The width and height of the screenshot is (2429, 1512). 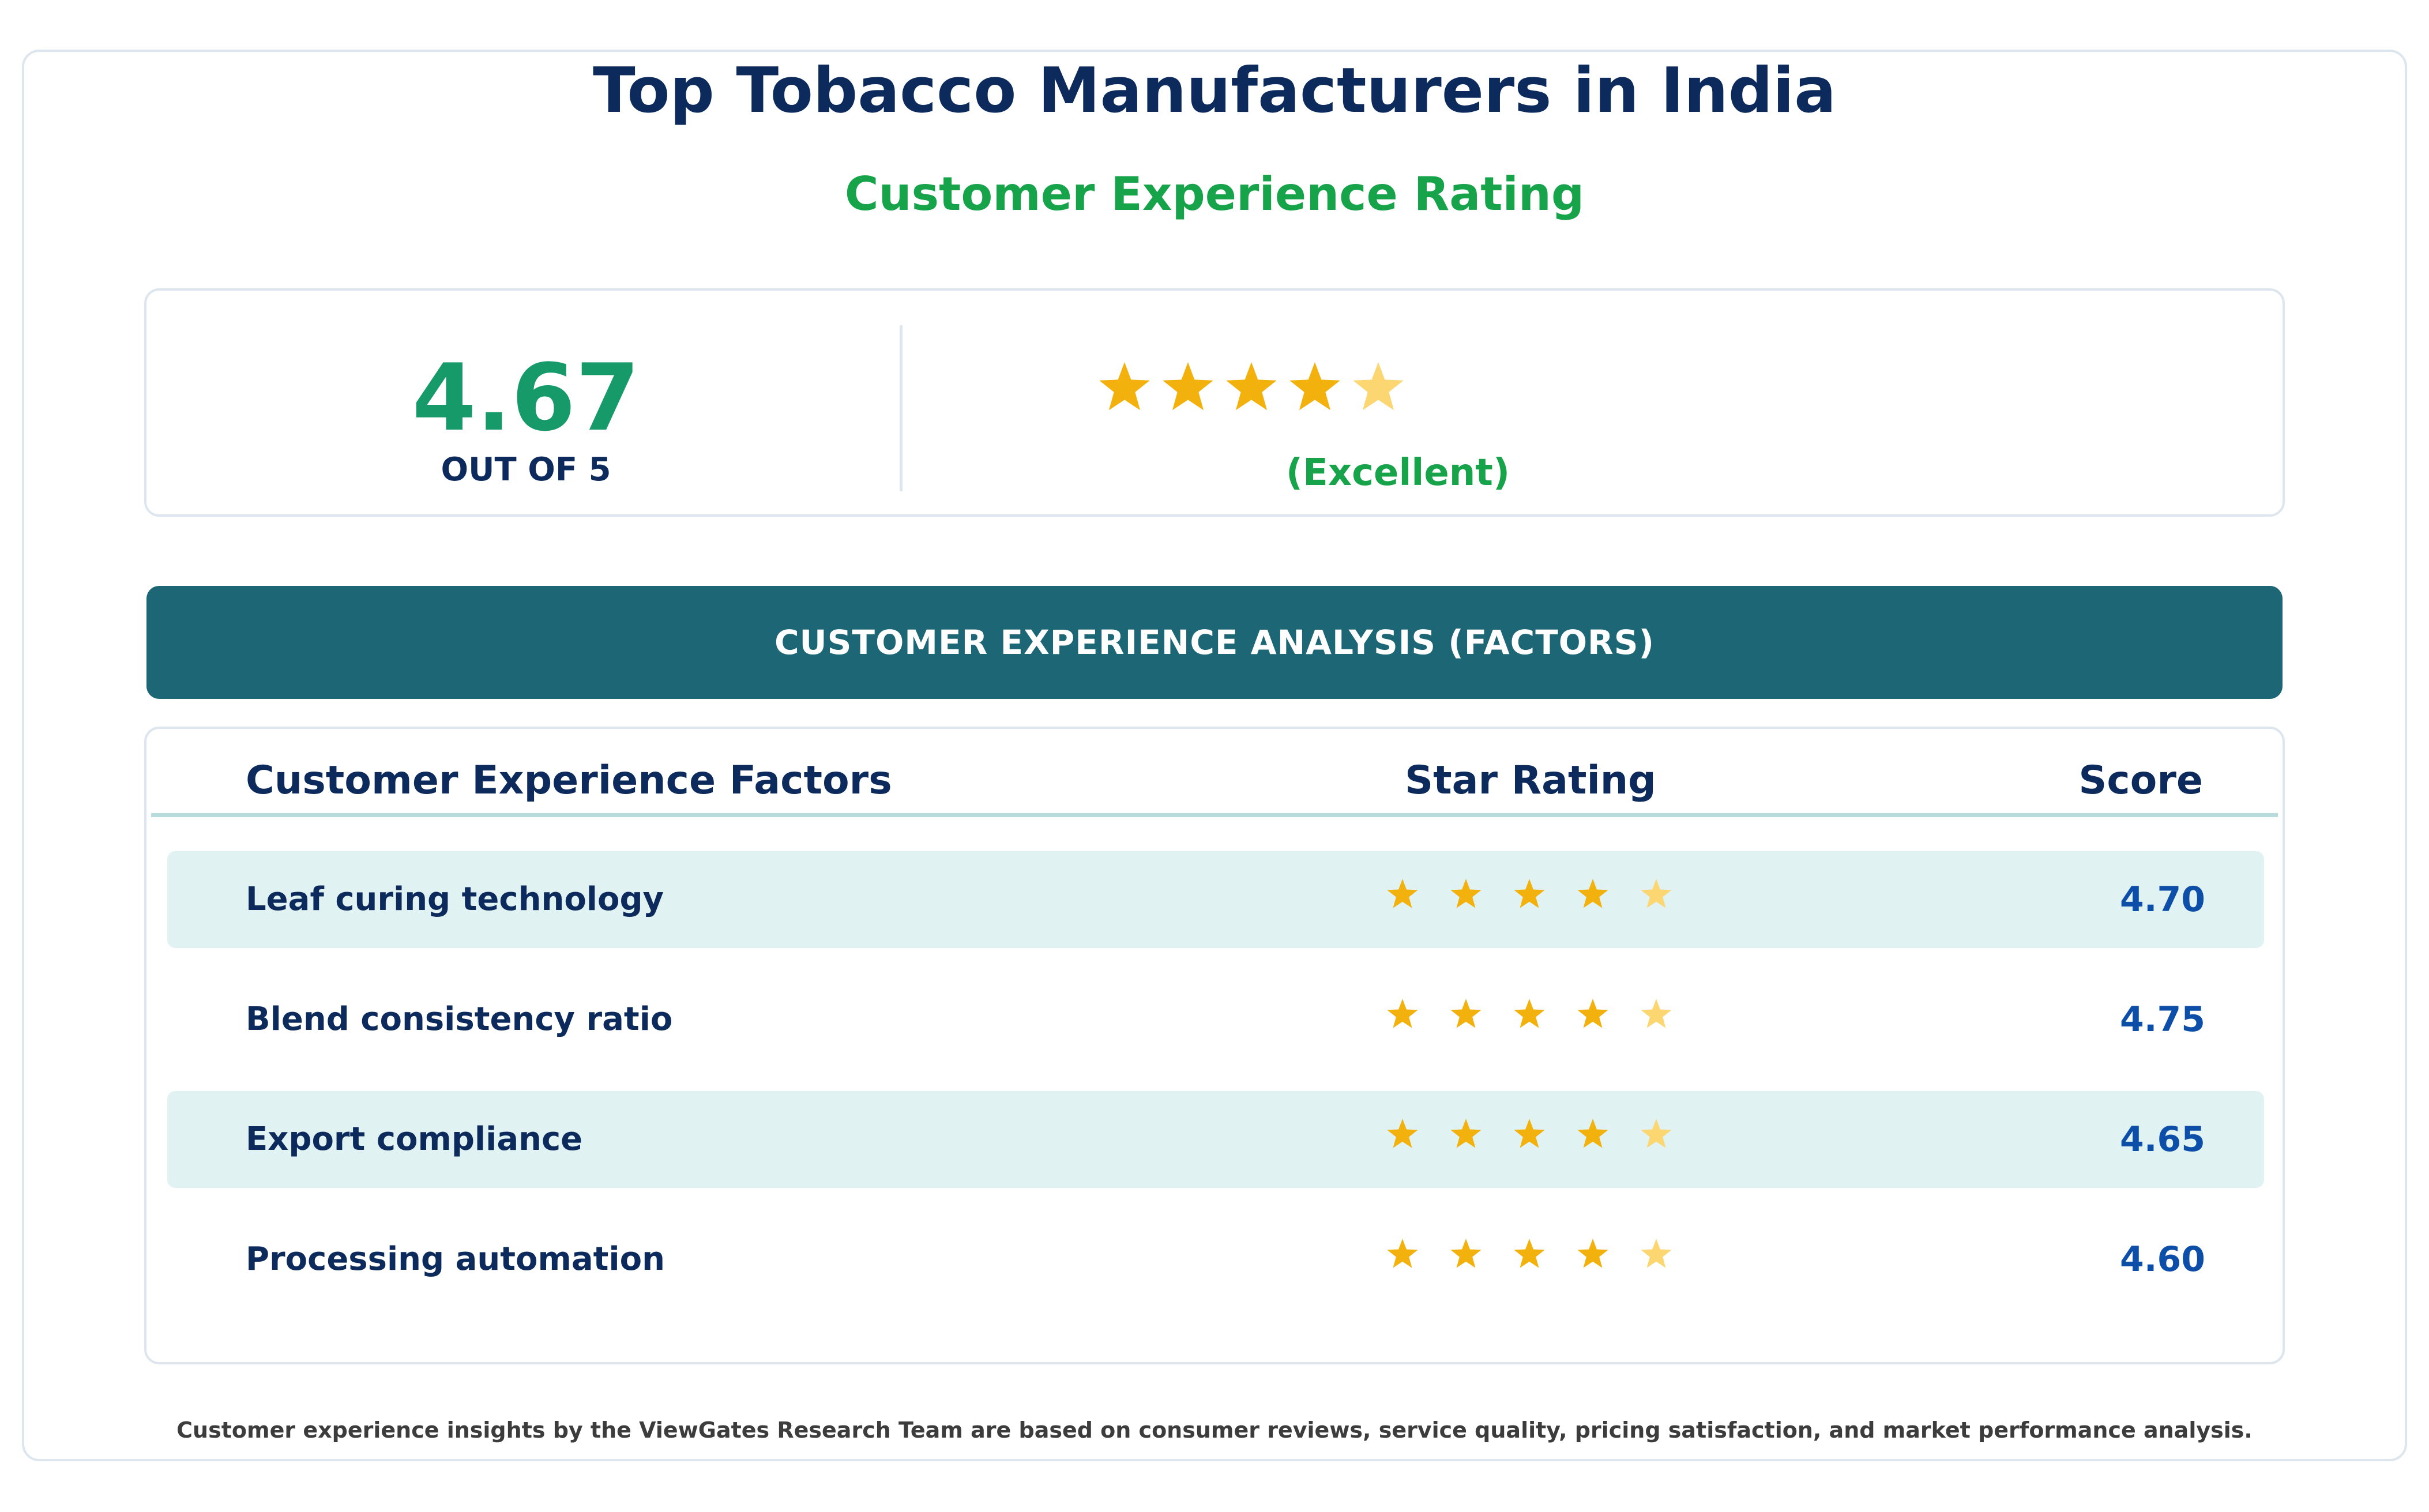 What do you see at coordinates (455, 899) in the screenshot?
I see `factor-label: Leaf curing technology` at bounding box center [455, 899].